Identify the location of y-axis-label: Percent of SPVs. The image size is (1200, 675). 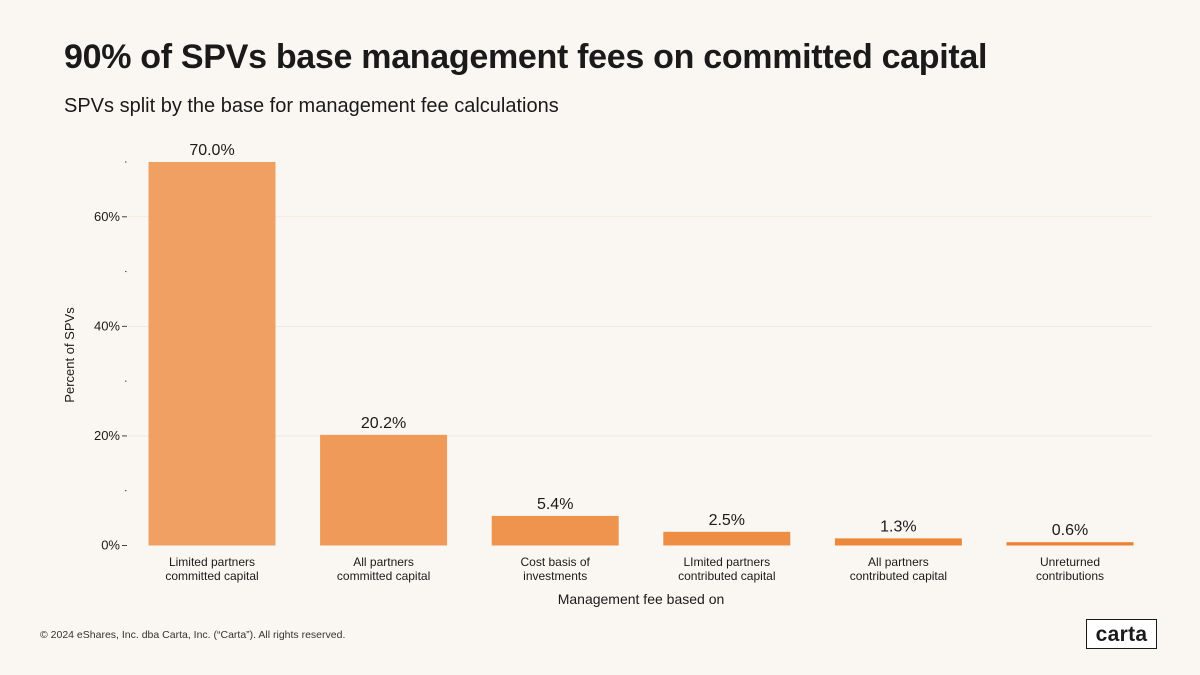
(69, 355).